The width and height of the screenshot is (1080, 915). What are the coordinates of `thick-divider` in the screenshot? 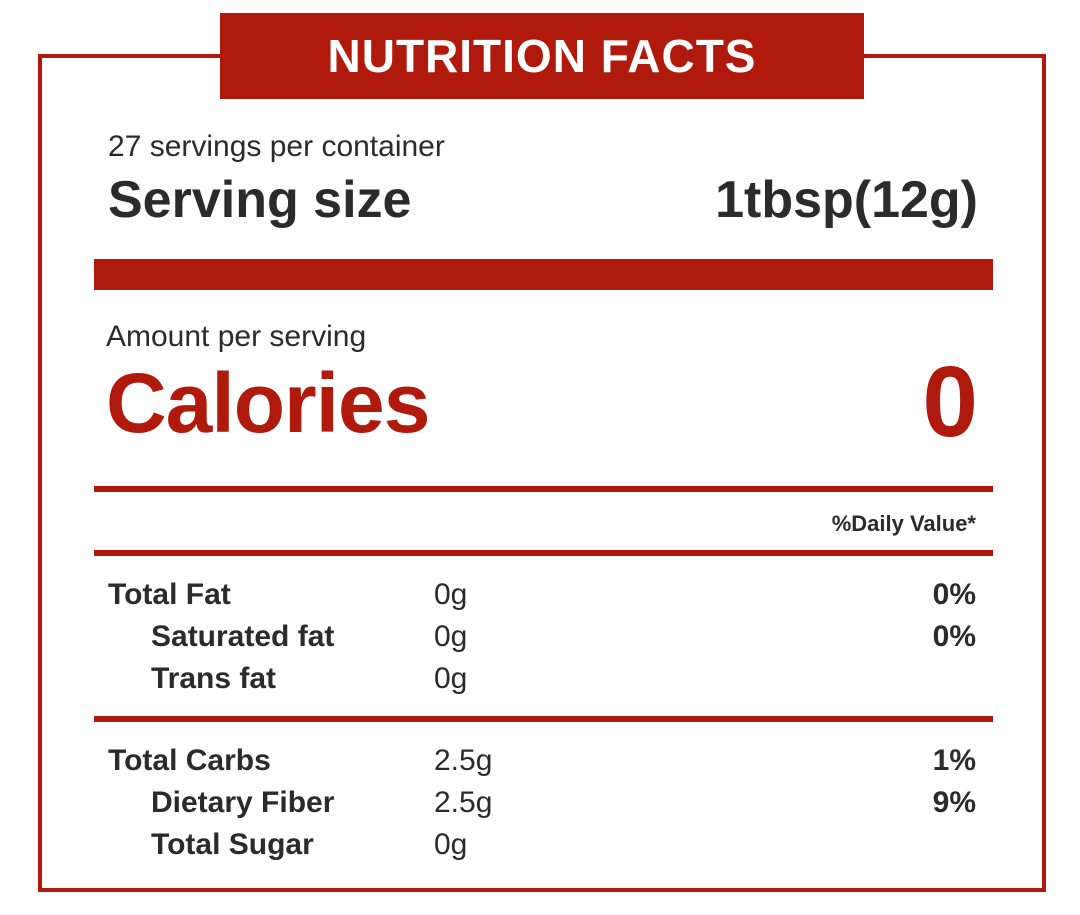 It's located at (543, 274).